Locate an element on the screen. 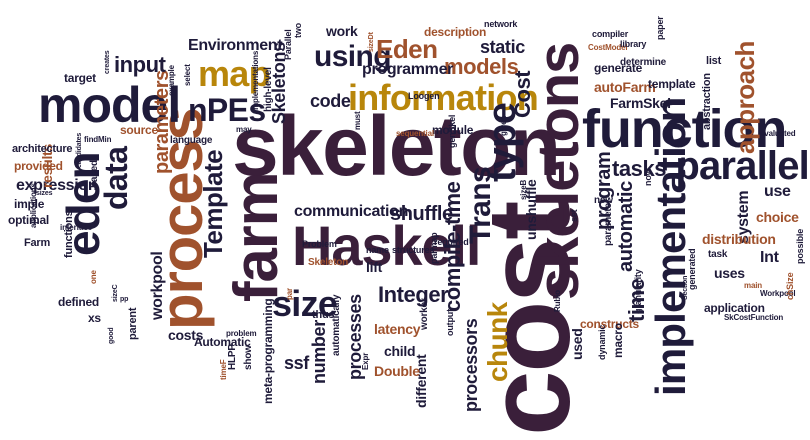 Image resolution: width=810 pixels, height=440 pixels. word-output: output is located at coordinates (450, 322).